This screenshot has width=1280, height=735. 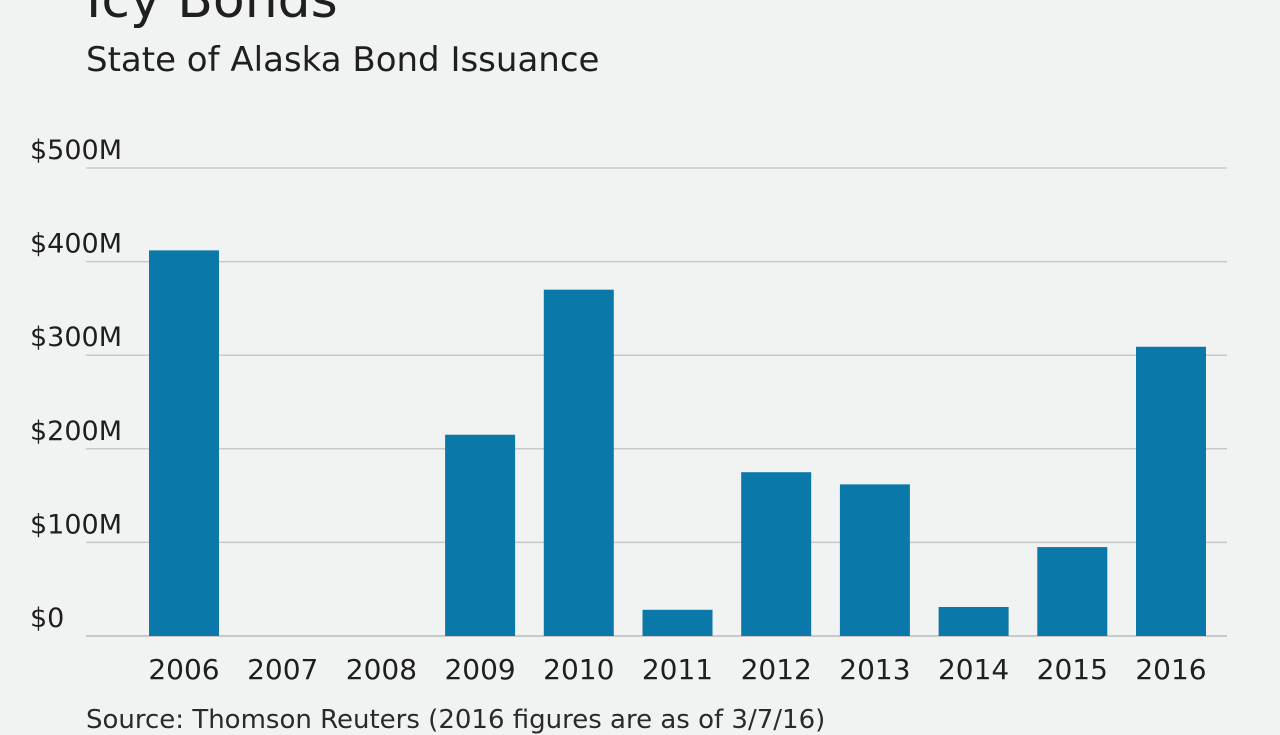 What do you see at coordinates (184, 443) in the screenshot?
I see `bar-2006` at bounding box center [184, 443].